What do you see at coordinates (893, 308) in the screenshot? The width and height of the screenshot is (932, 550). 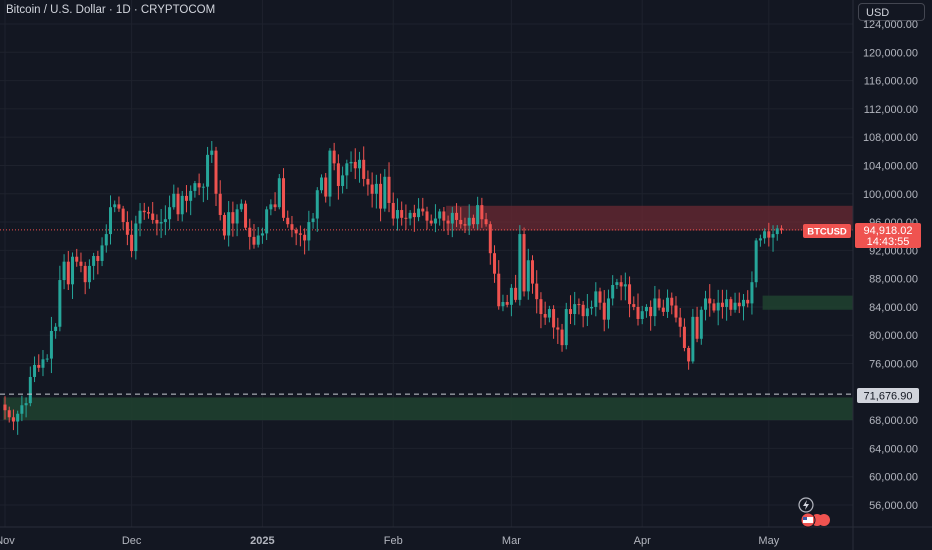 I see `y-tick-label: 84,000.00` at bounding box center [893, 308].